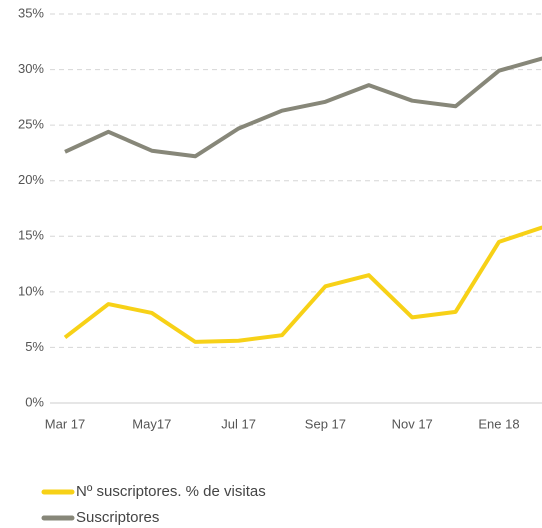 This screenshot has height=528, width=542. I want to click on x-tick-label: May17, so click(151, 423).